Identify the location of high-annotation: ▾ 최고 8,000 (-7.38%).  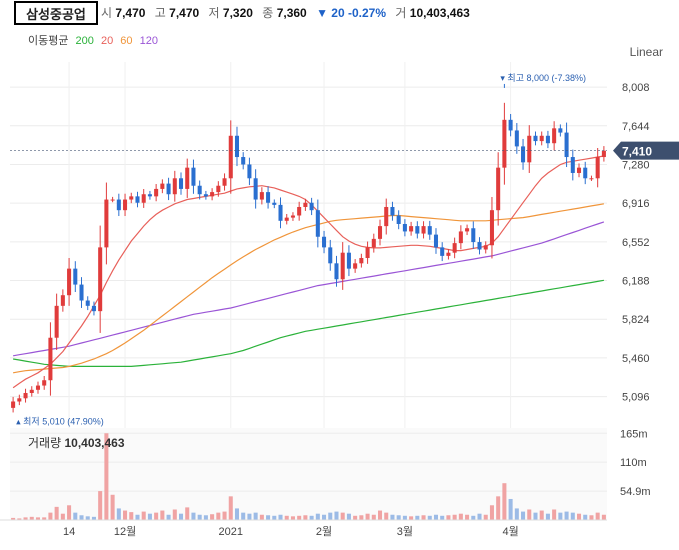
(543, 78).